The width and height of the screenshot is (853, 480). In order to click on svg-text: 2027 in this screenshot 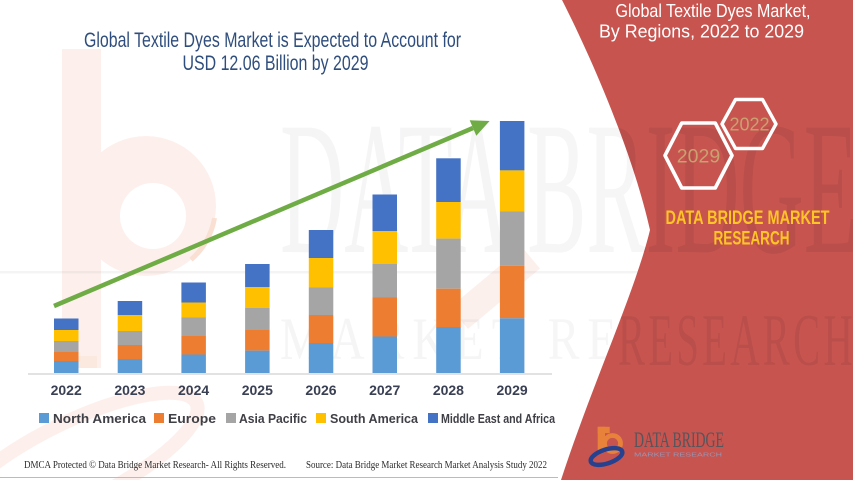, I will do `click(384, 390)`.